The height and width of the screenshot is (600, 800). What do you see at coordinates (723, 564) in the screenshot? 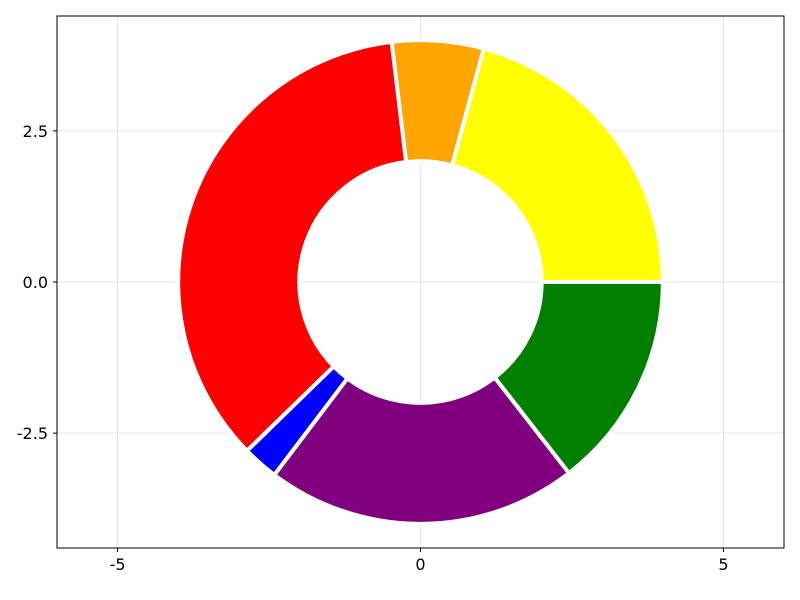
I see `x-tick-label-2: 5` at bounding box center [723, 564].